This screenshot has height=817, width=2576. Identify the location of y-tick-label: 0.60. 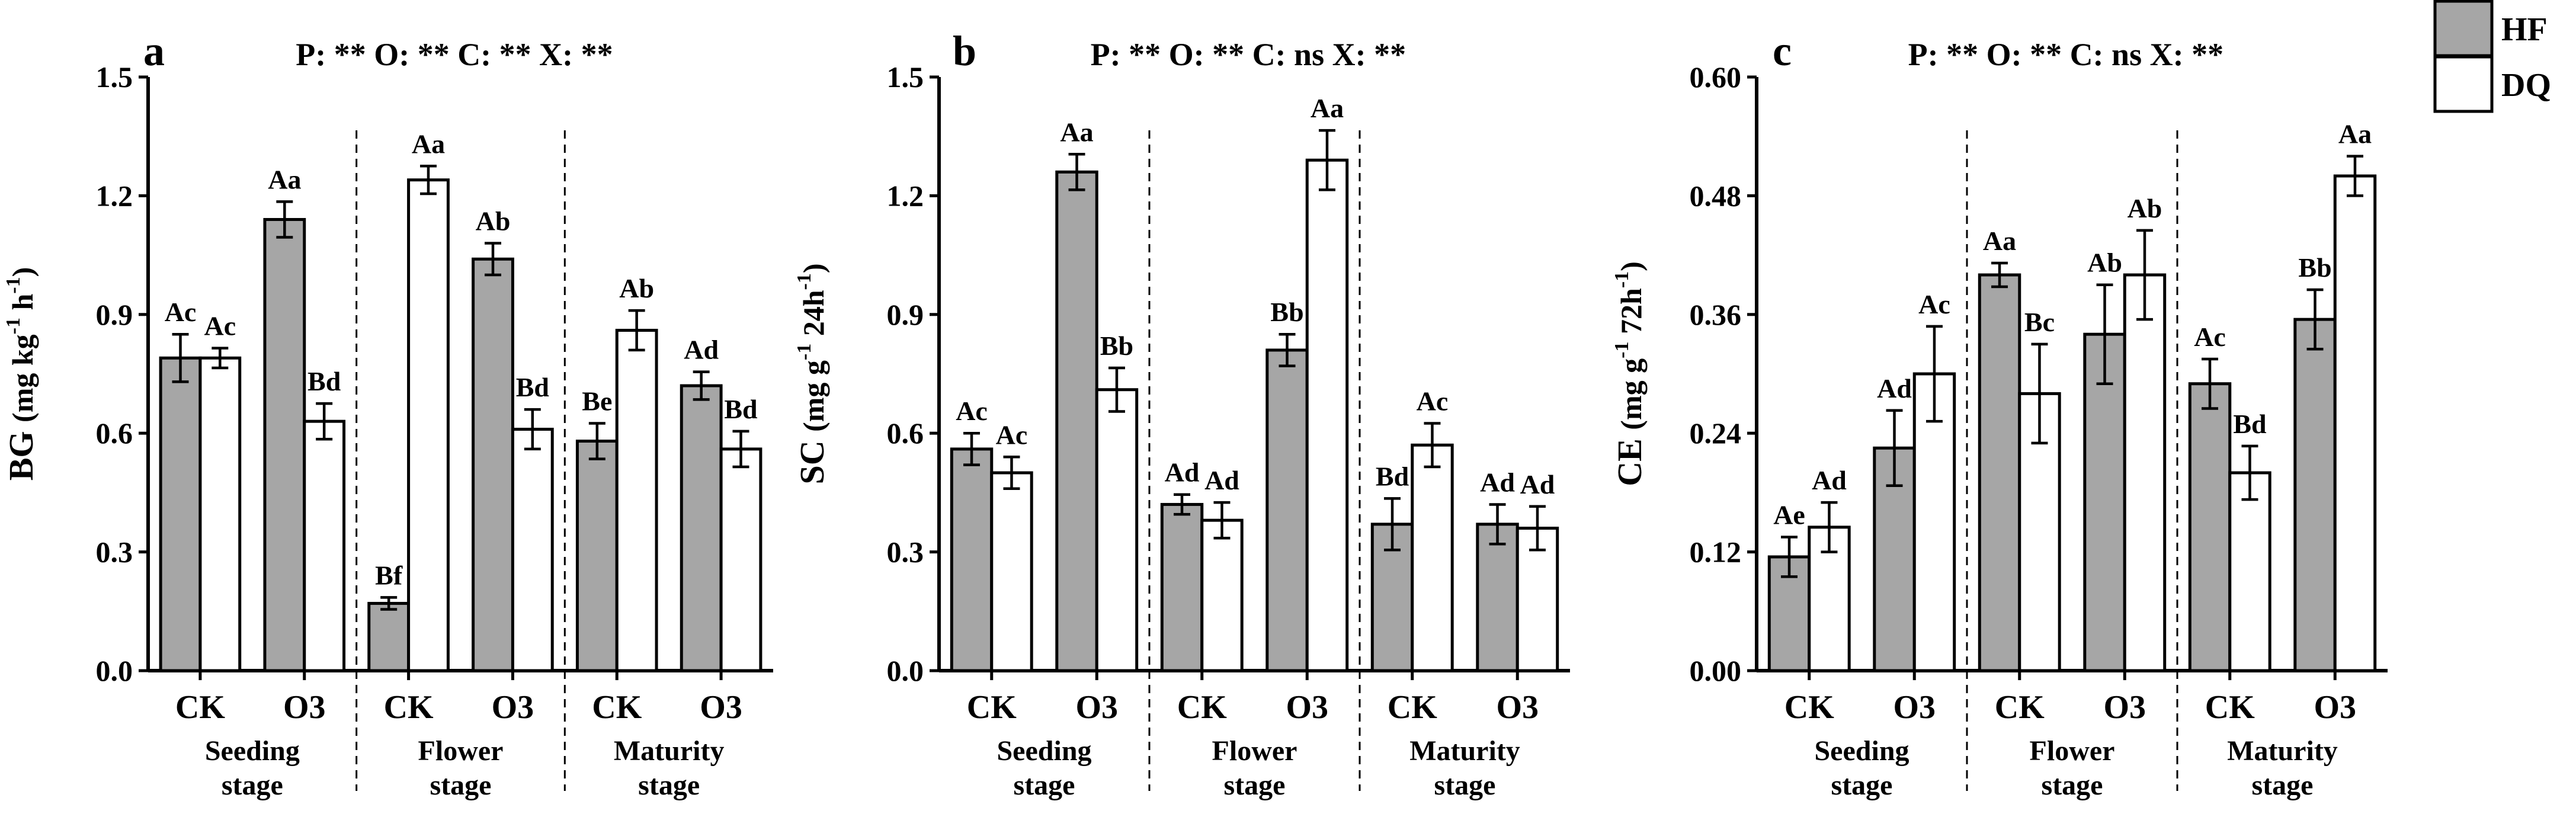
(1716, 77).